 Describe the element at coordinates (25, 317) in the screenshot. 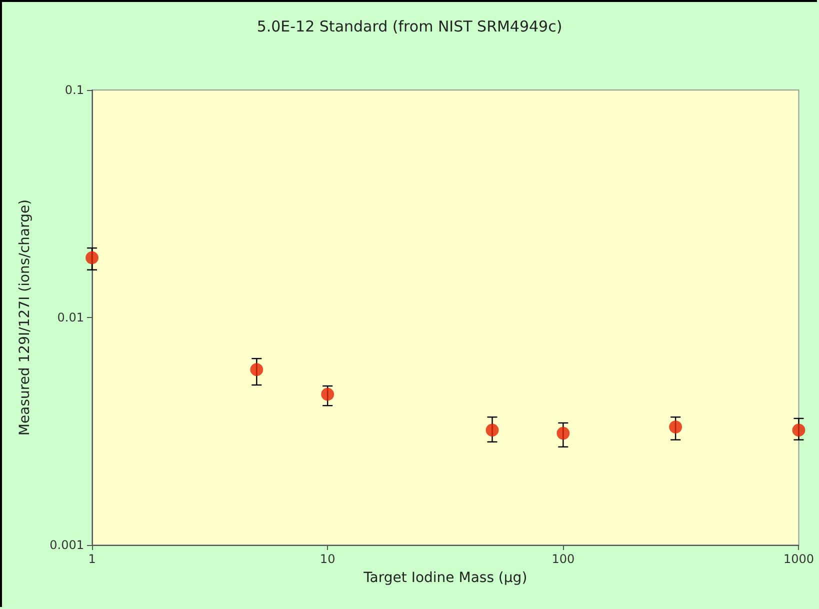

I see `y-axis-title: Measured 129I/127I (ions/charge)` at that location.